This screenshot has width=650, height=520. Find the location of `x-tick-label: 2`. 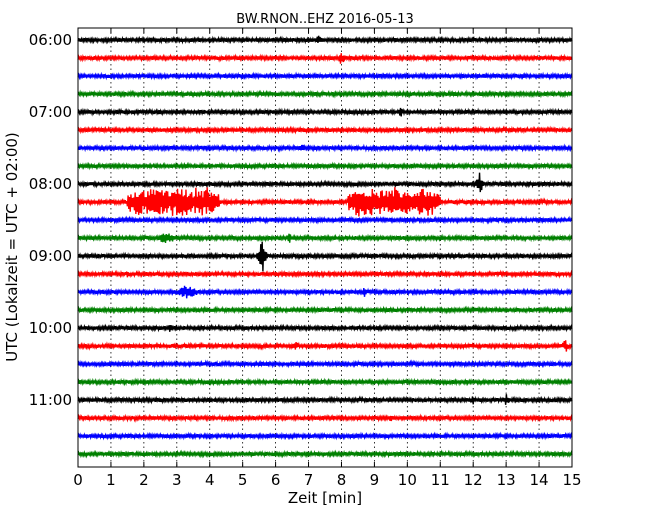

x-tick-label: 2 is located at coordinates (144, 480).